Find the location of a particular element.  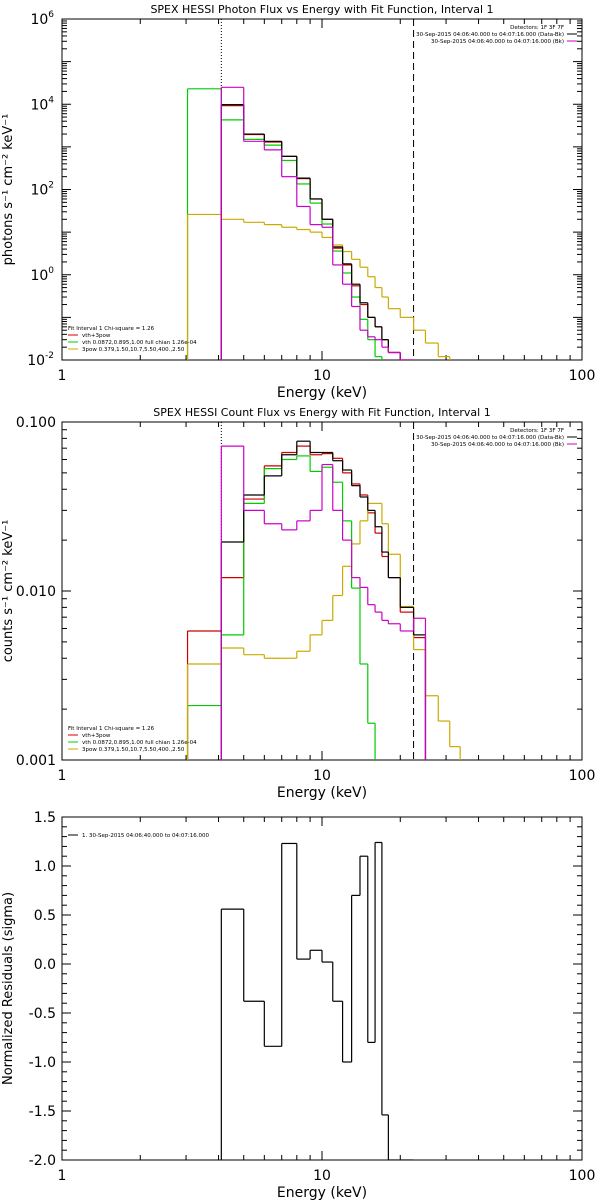

y-tick-label: 0.010 is located at coordinates (36, 592).